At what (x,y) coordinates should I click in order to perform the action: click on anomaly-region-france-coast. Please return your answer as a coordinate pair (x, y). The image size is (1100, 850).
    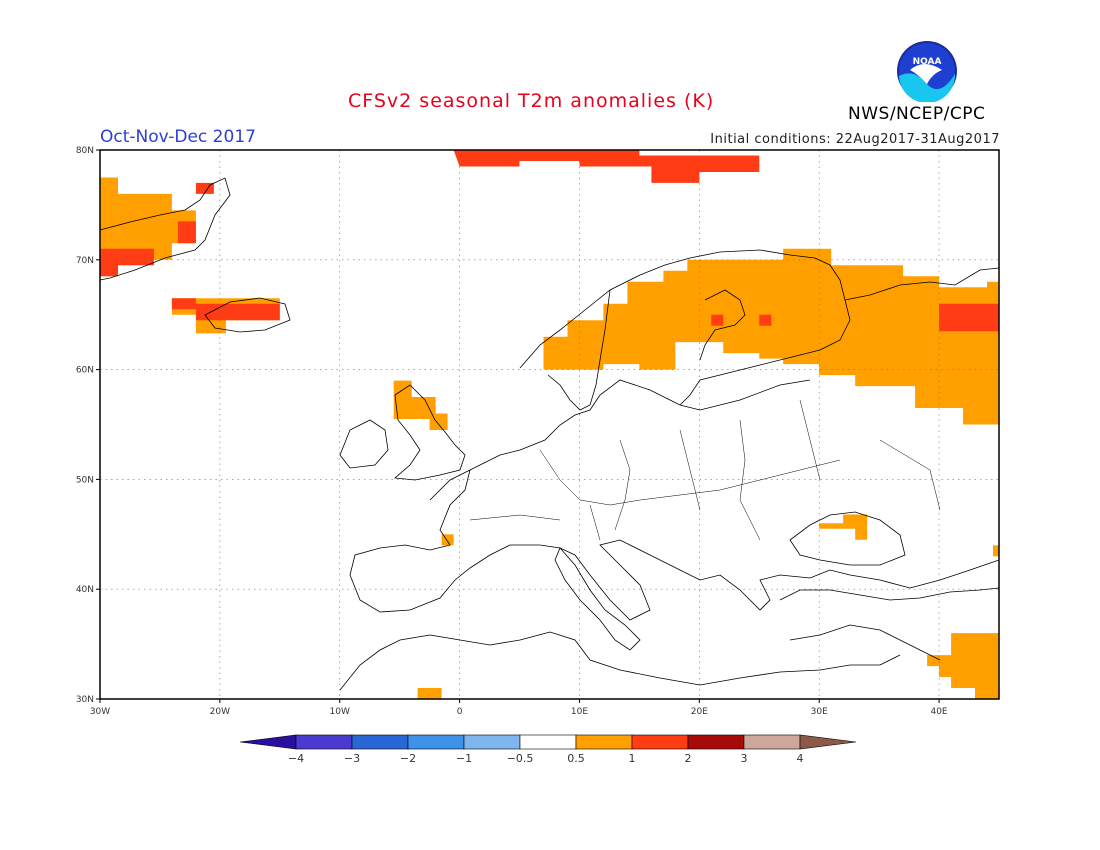
    Looking at the image, I should click on (447, 540).